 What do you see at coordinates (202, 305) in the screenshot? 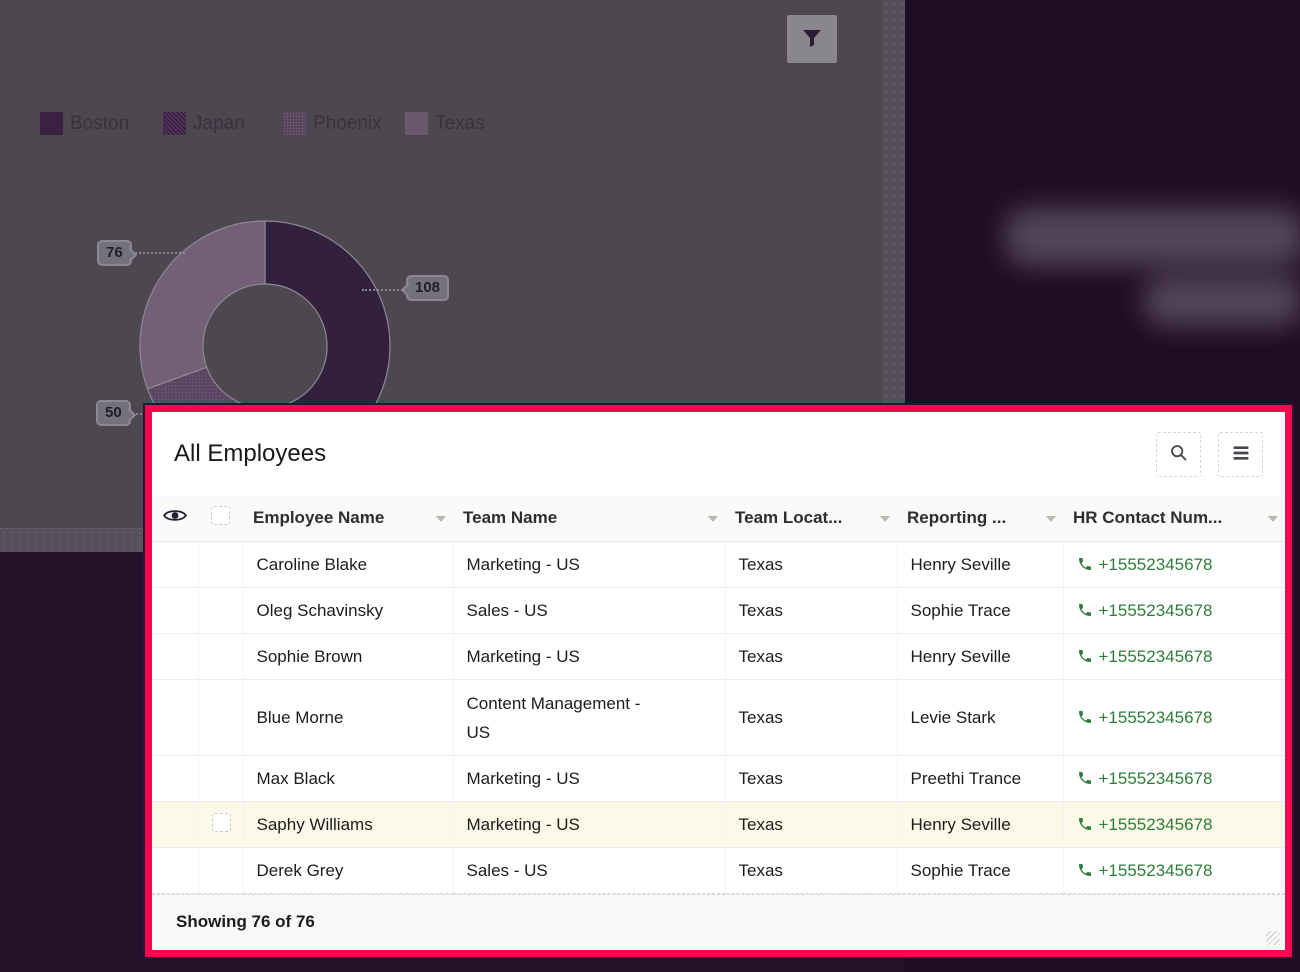
I see `donut-slice-texas` at bounding box center [202, 305].